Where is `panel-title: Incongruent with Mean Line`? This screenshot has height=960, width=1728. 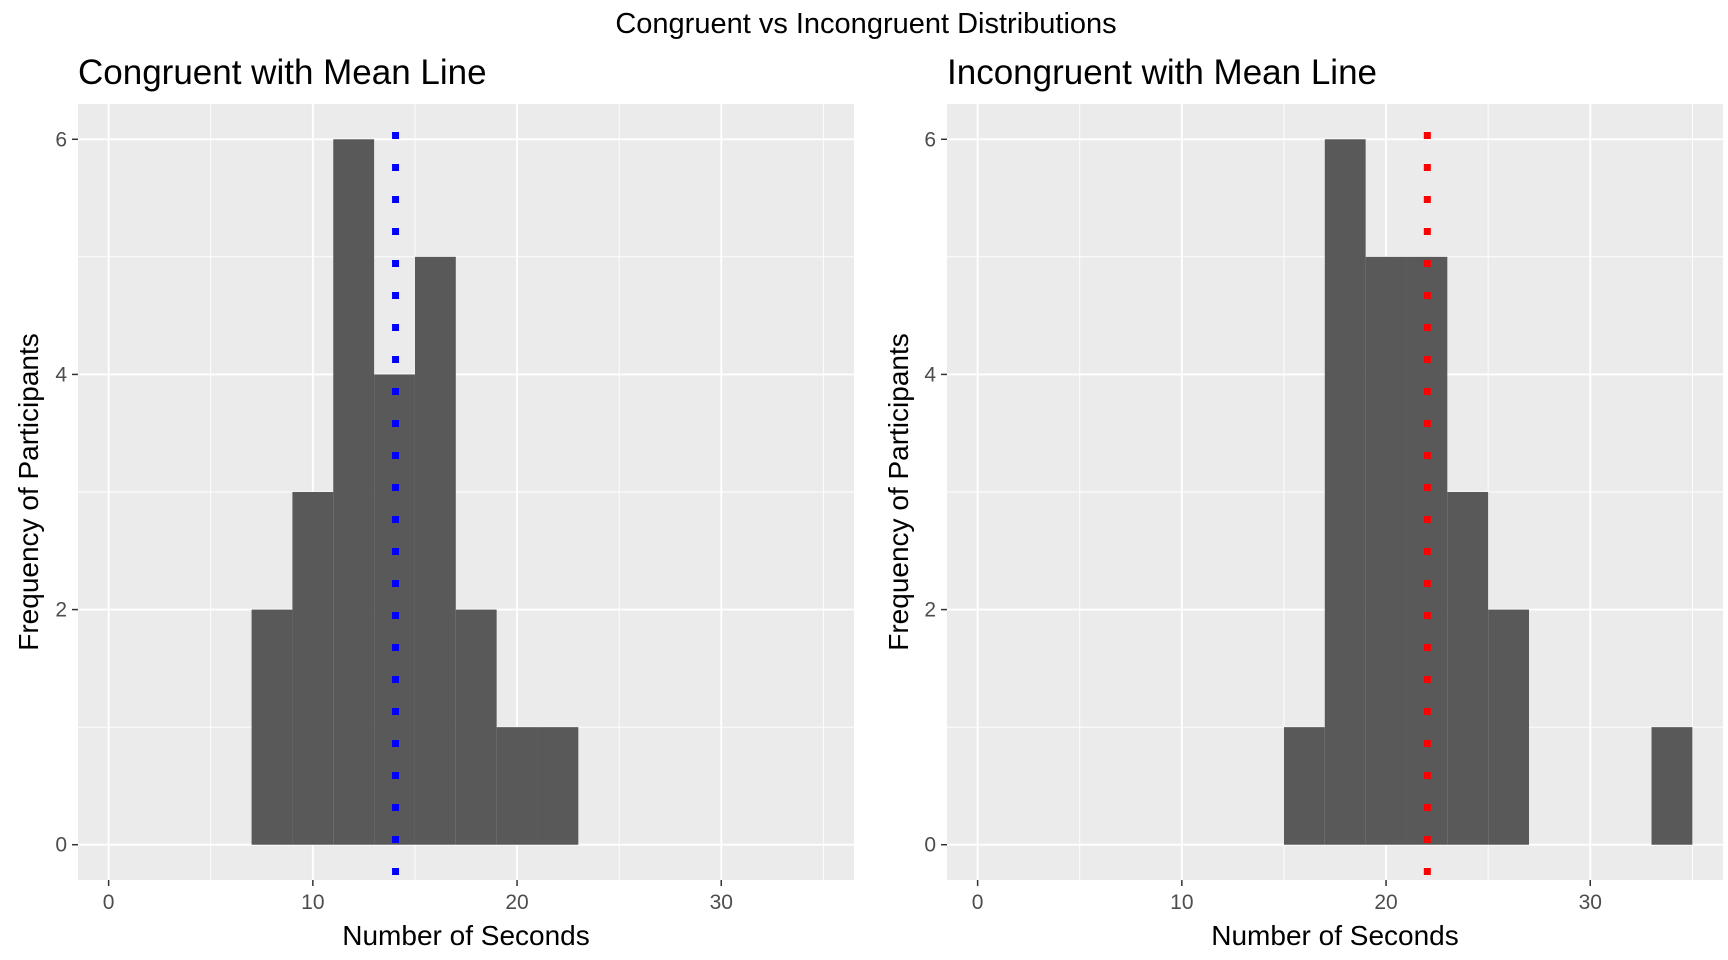 panel-title: Incongruent with Mean Line is located at coordinates (1162, 72).